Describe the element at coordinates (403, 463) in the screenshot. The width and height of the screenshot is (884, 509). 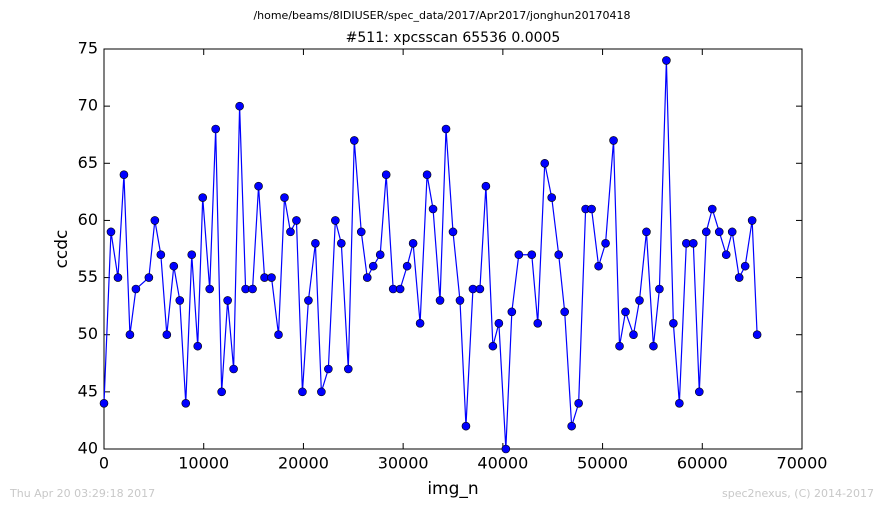
I see `x-tick-label: 30000` at that location.